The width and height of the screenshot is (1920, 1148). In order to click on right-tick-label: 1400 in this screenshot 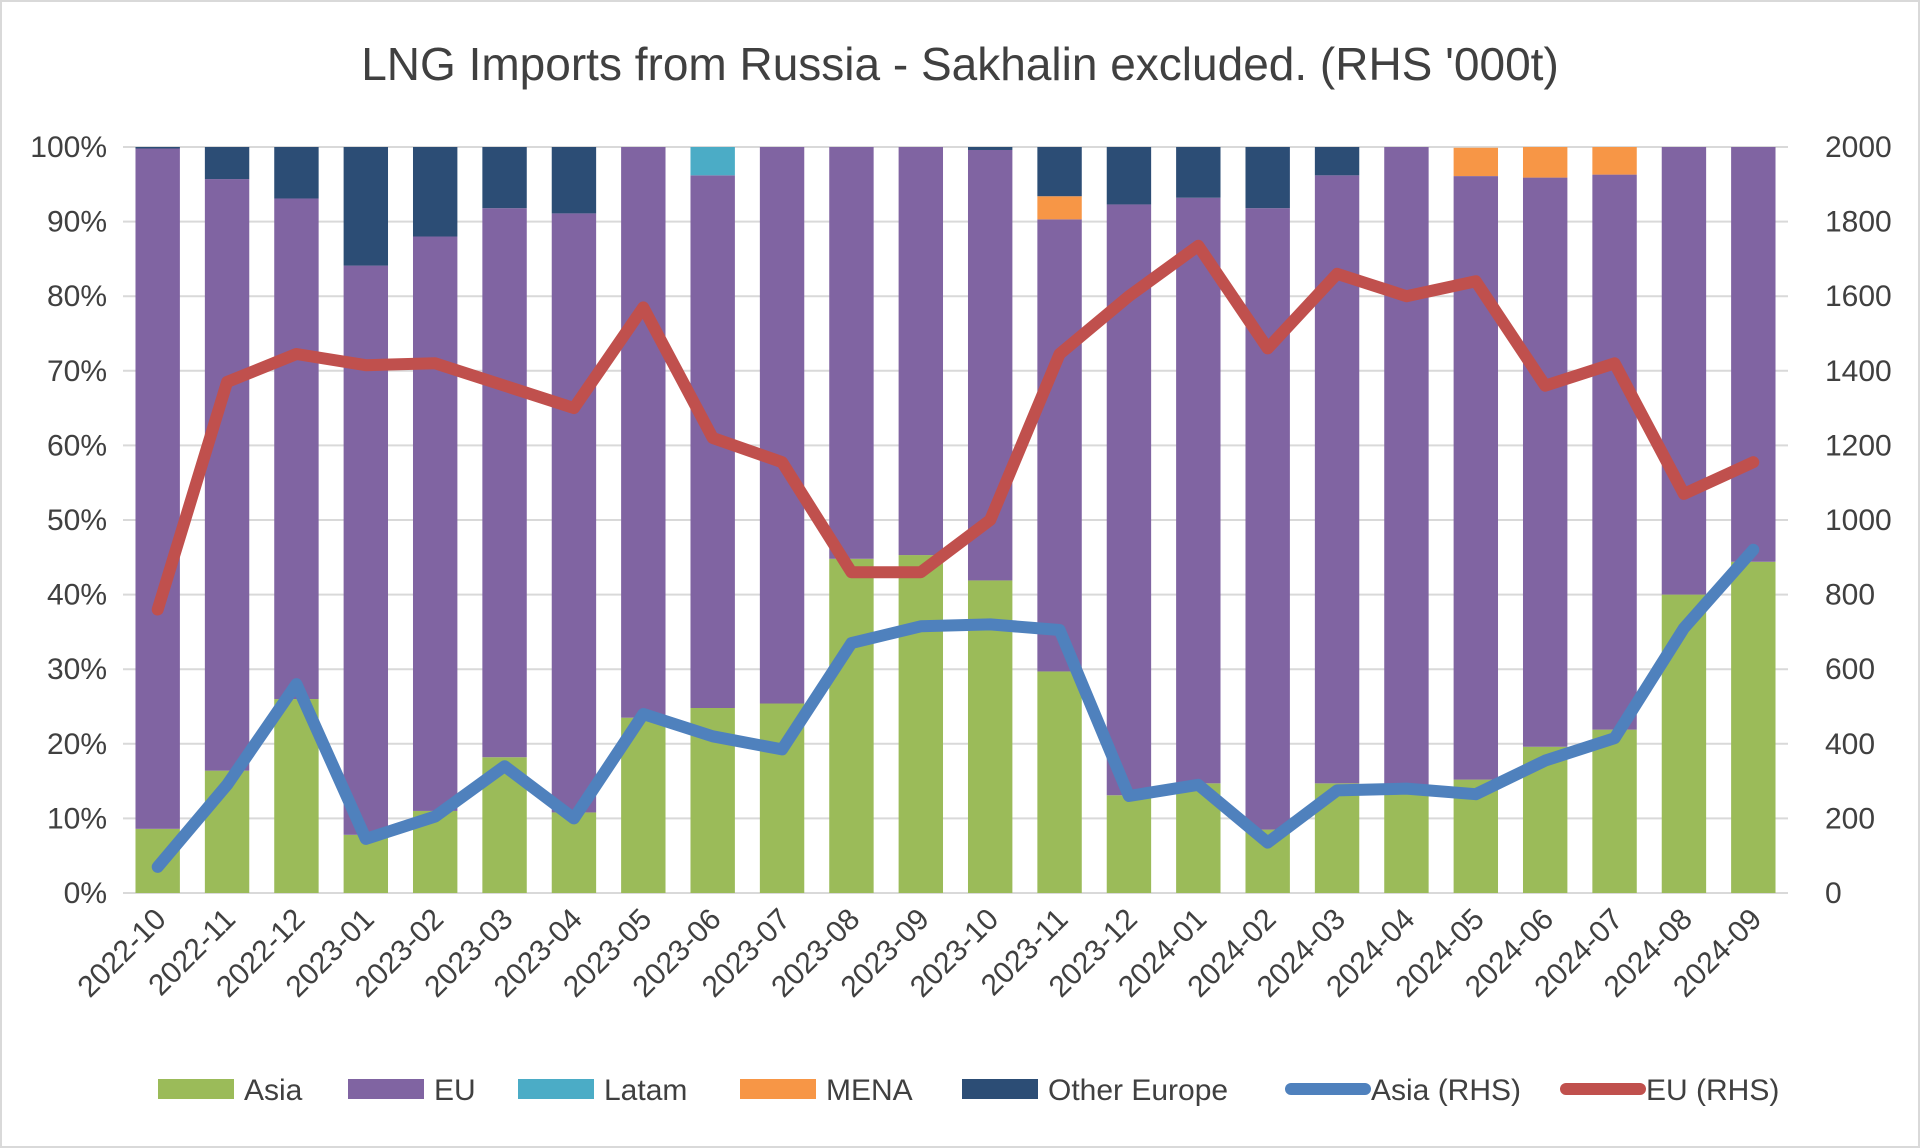, I will do `click(1858, 371)`.